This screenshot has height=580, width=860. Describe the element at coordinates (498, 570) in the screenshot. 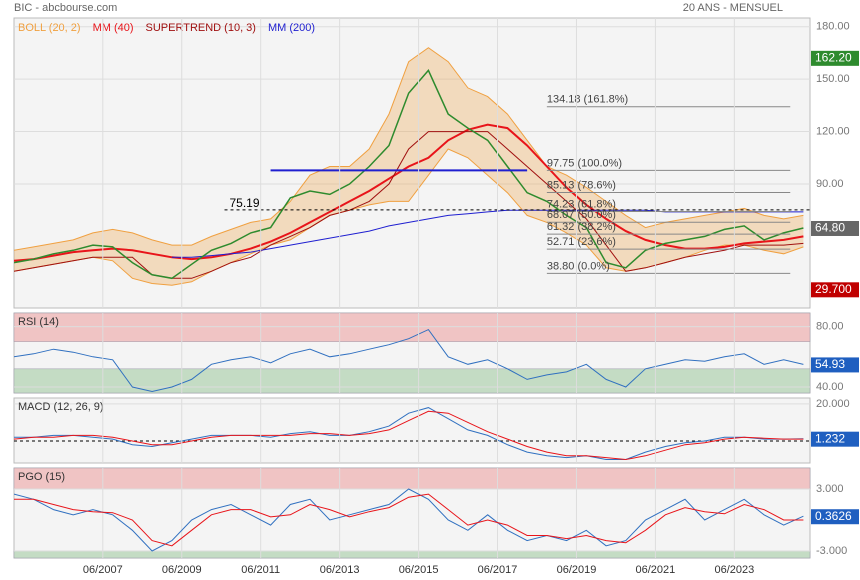

I see `x-tick-label: 06/2017` at that location.